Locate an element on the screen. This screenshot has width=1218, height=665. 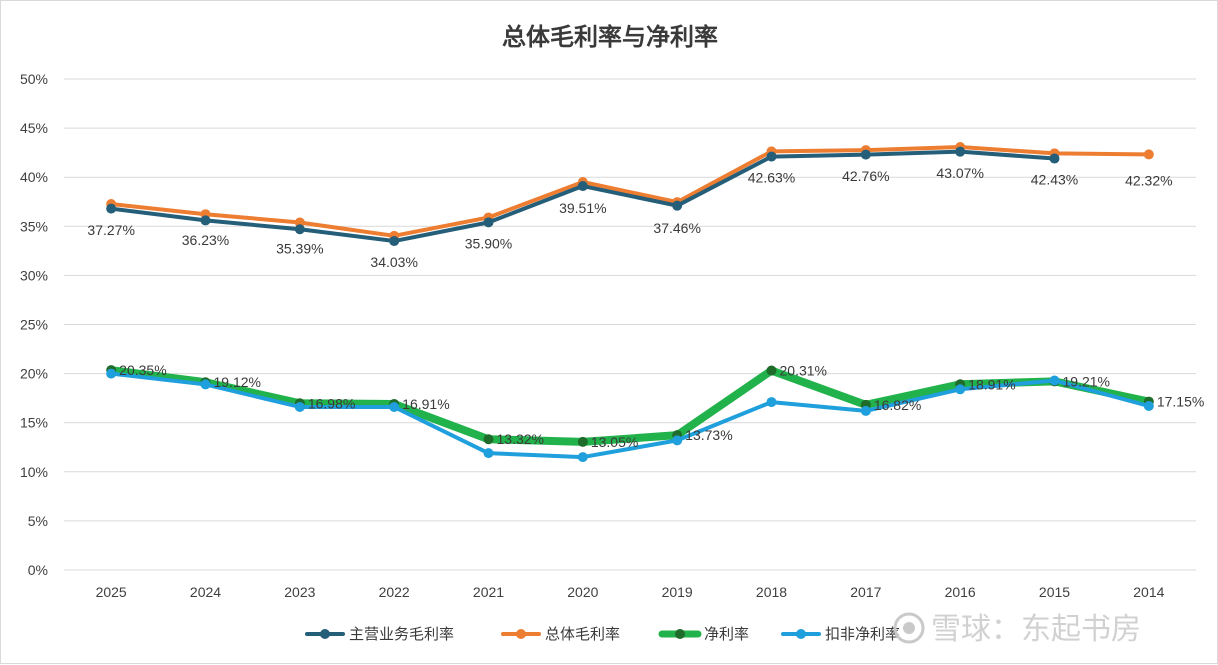
y-tick-label: 40% is located at coordinates (34, 177).